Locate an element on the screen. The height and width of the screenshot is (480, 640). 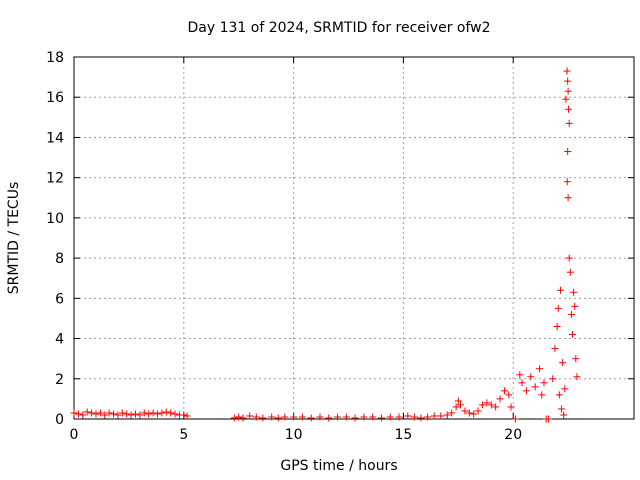
x-tick-label: 10 is located at coordinates (294, 435).